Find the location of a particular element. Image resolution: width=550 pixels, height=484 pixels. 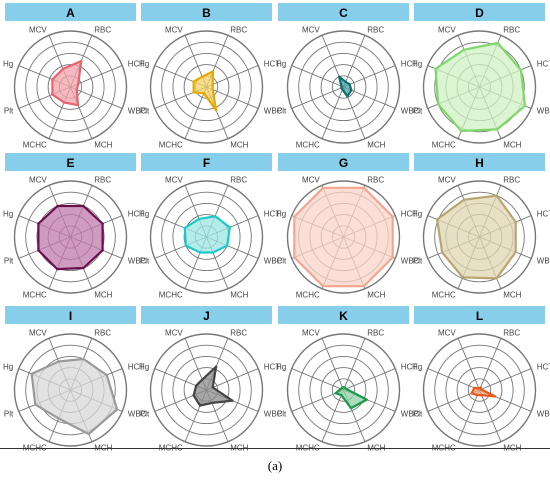

panel-title: I is located at coordinates (70, 316).